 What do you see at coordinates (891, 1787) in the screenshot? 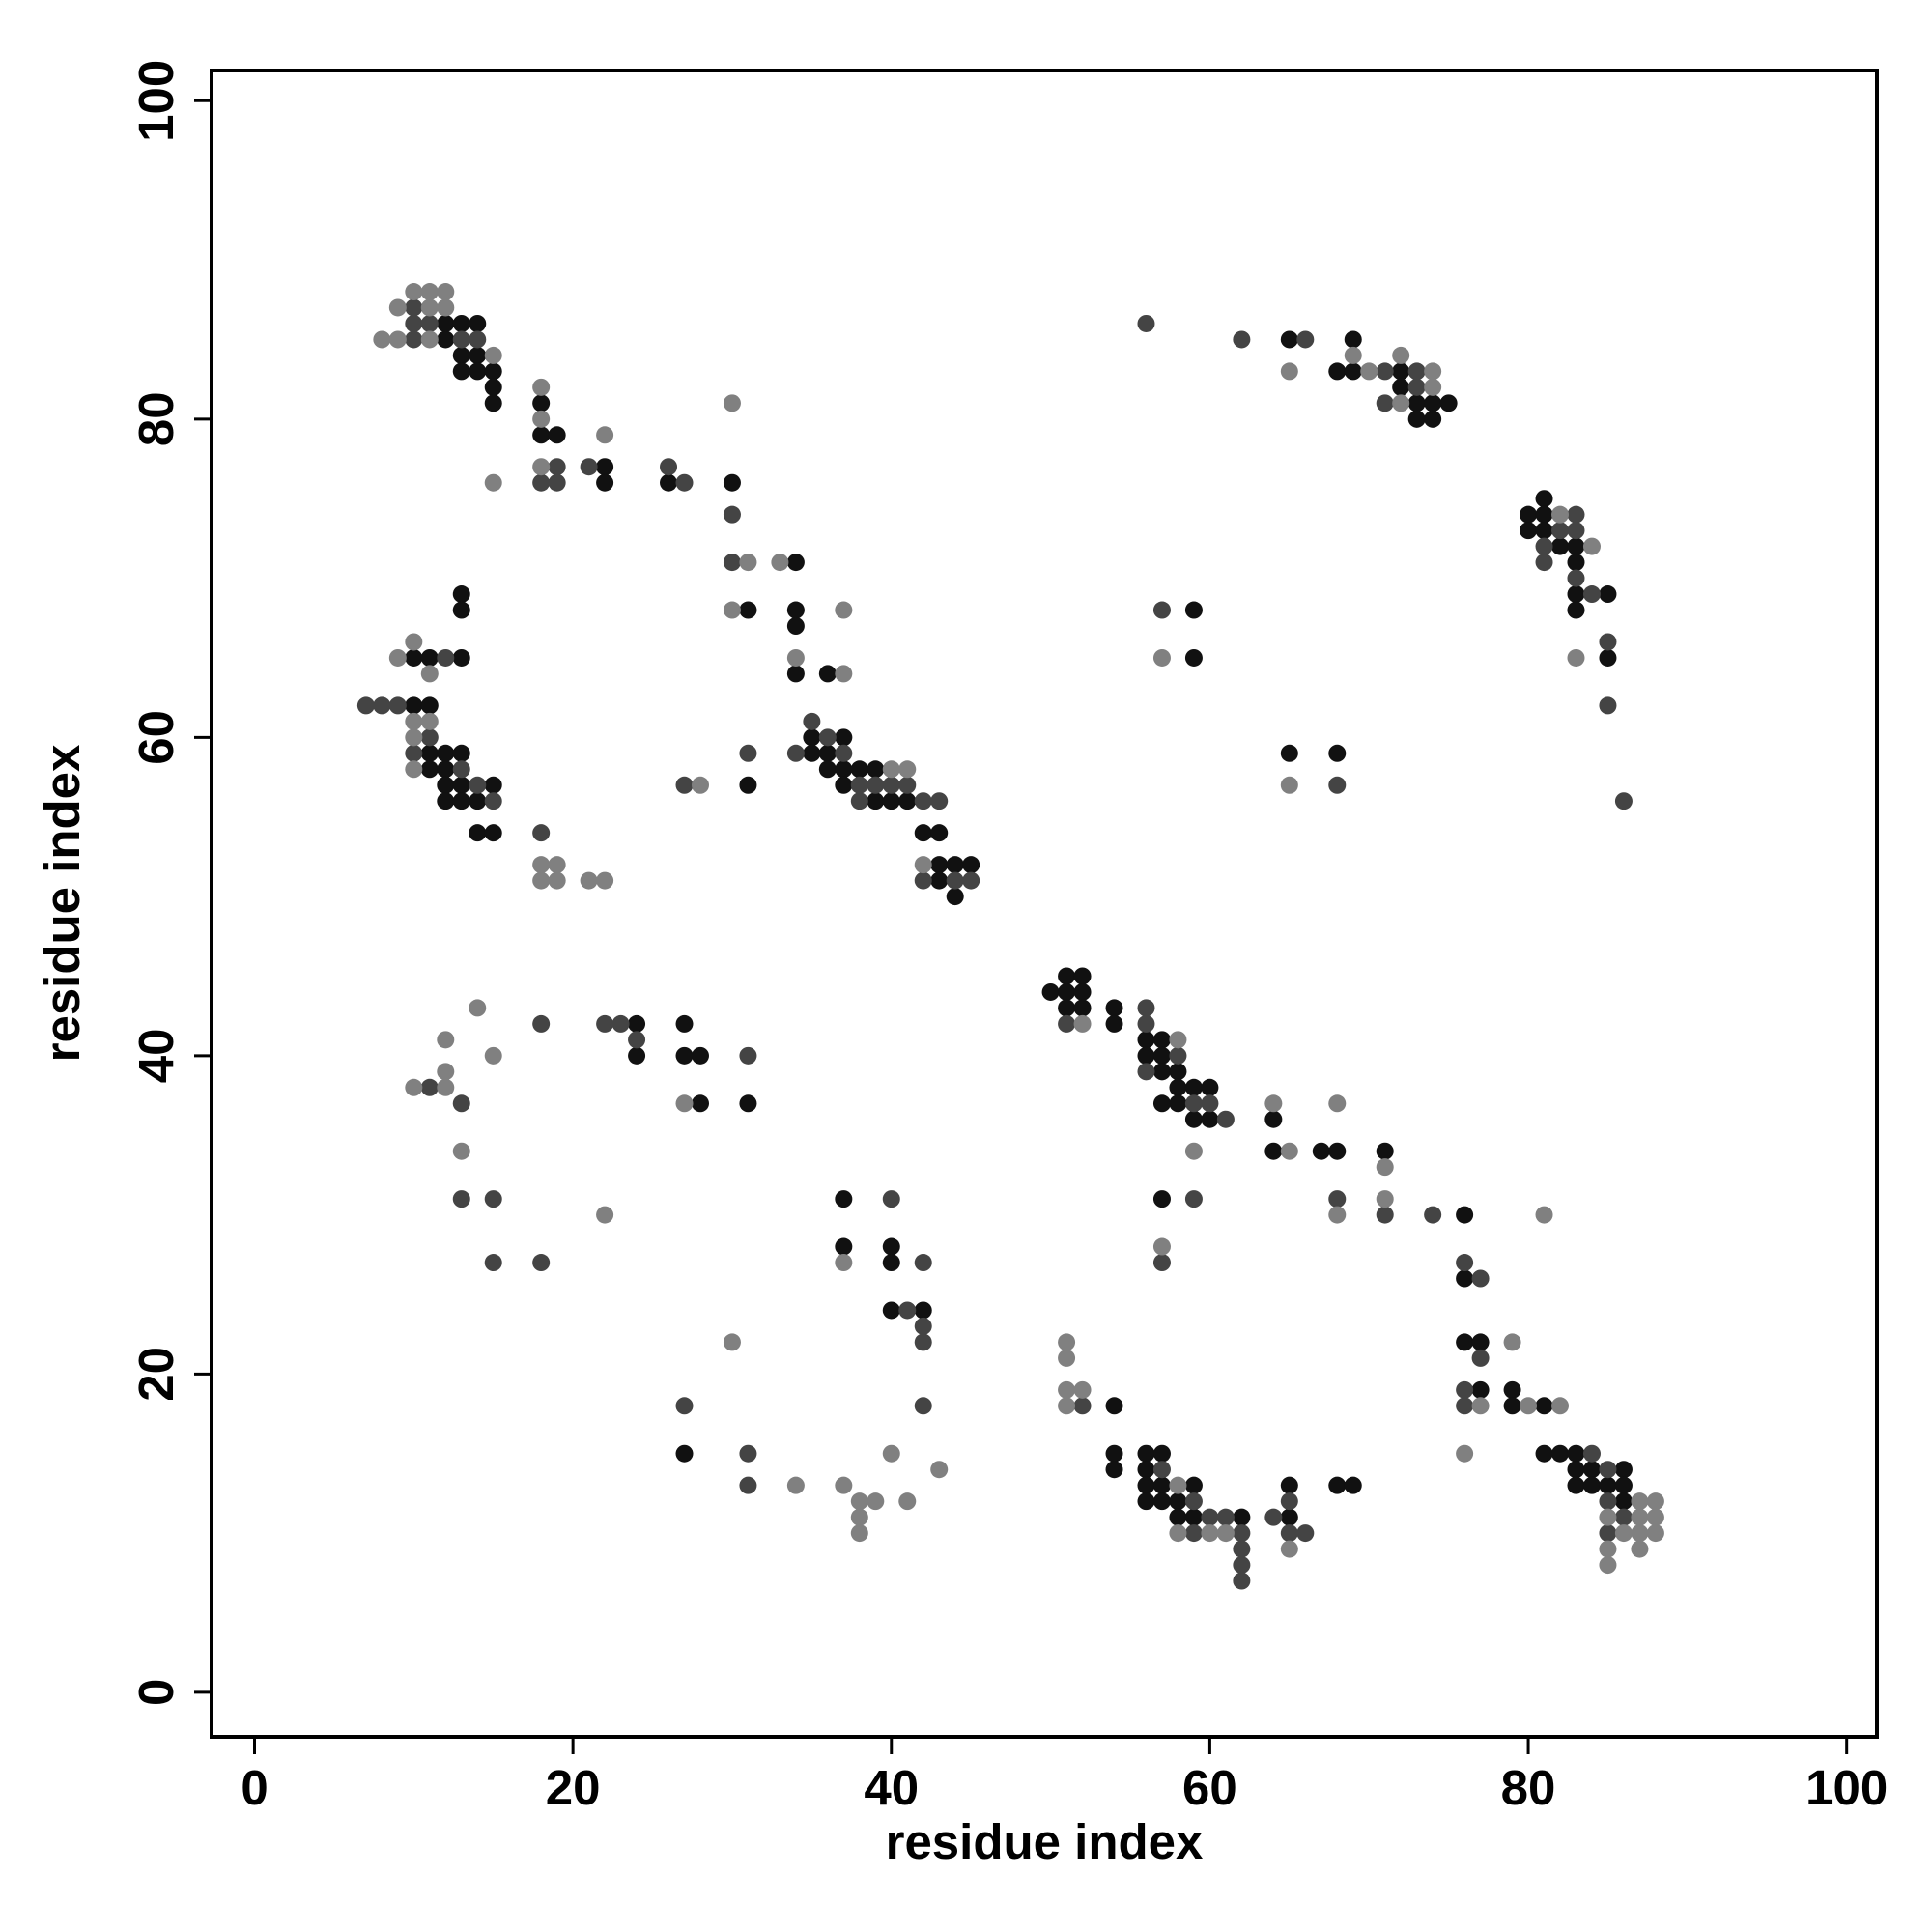
I see `x-tick-label: 40` at bounding box center [891, 1787].